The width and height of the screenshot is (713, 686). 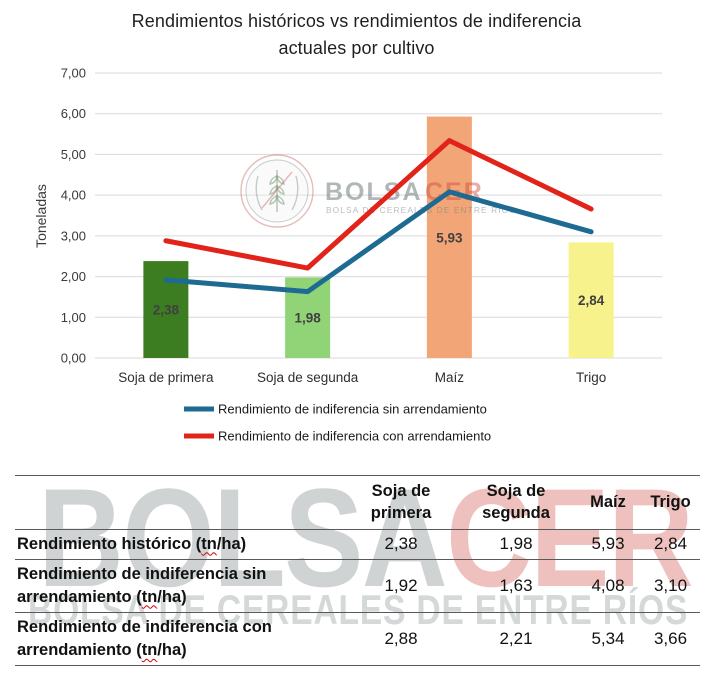 What do you see at coordinates (608, 502) in the screenshot?
I see `column-header: Maíz` at bounding box center [608, 502].